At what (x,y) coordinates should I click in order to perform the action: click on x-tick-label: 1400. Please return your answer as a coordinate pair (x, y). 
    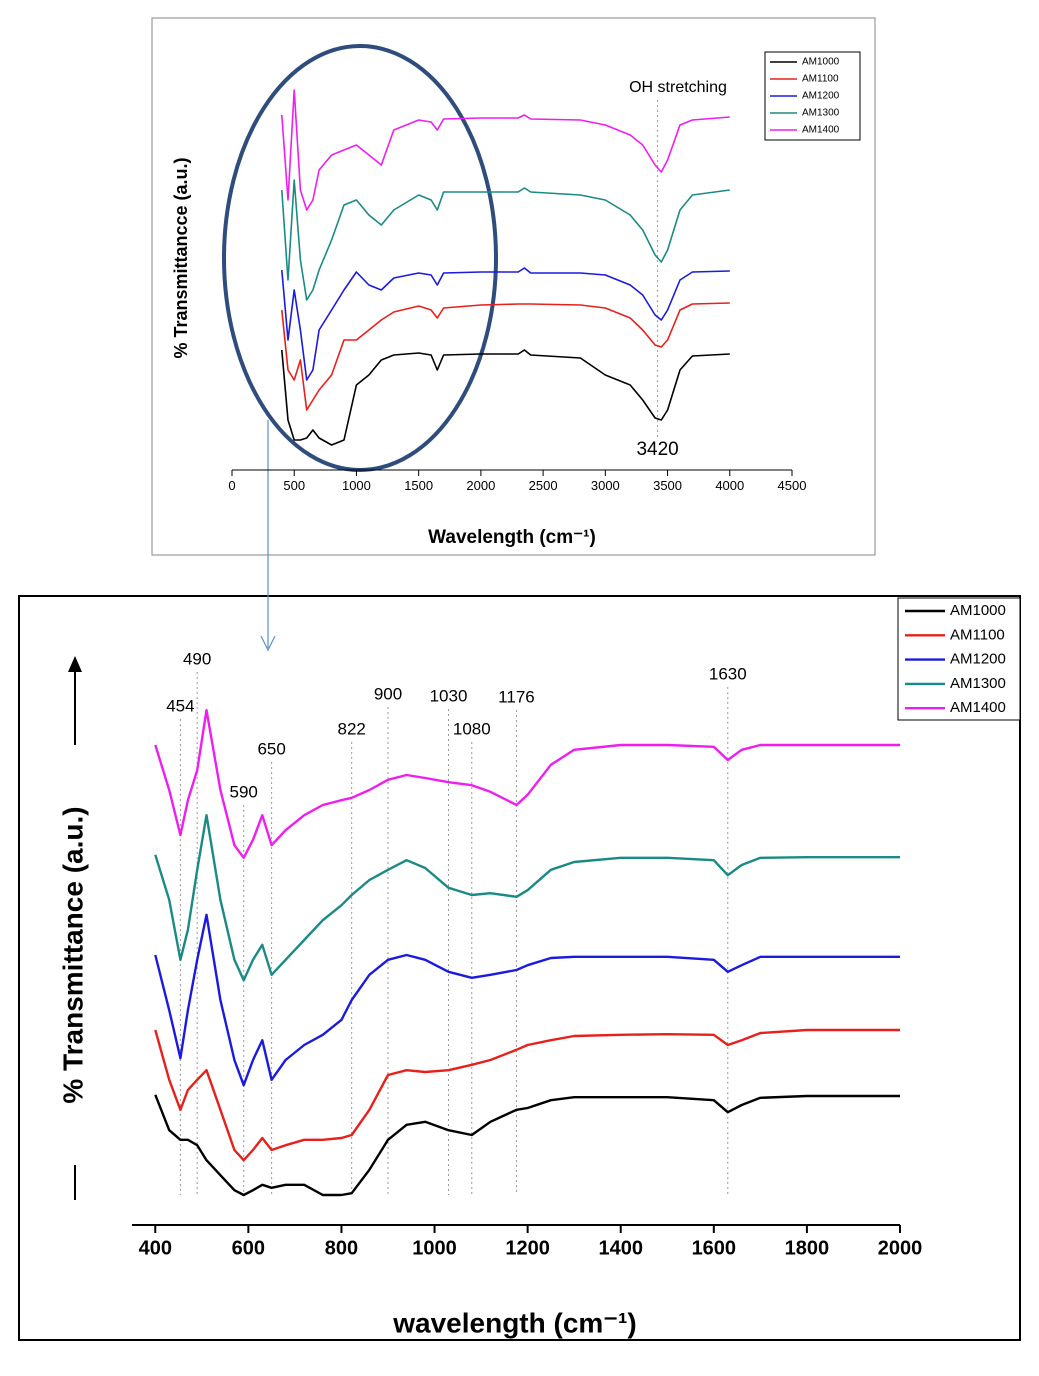
    Looking at the image, I should click on (620, 1248).